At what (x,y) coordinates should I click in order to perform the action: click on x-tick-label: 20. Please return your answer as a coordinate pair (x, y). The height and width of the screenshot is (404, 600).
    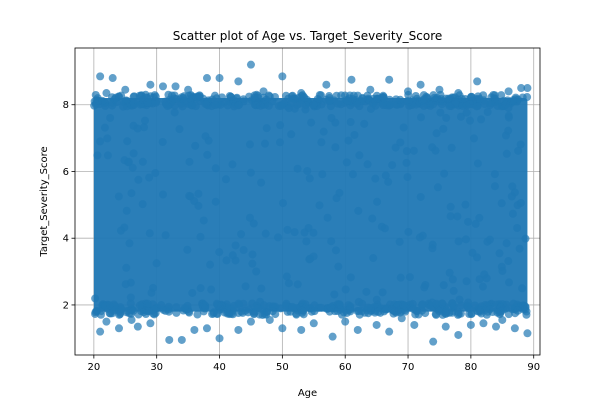
    Looking at the image, I should click on (93, 367).